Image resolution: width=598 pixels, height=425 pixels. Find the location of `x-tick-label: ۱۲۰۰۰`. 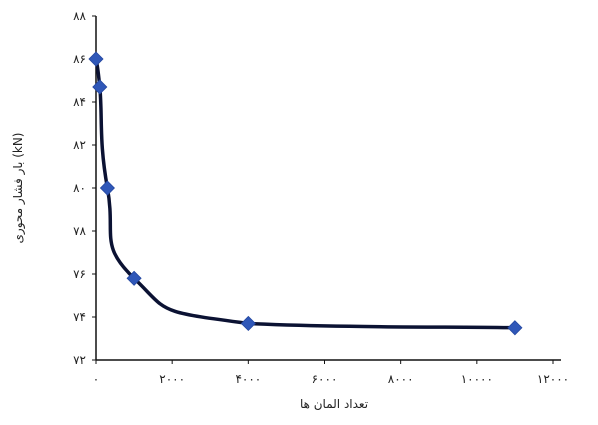

x-tick-label: ۱۲۰۰۰ is located at coordinates (553, 379).